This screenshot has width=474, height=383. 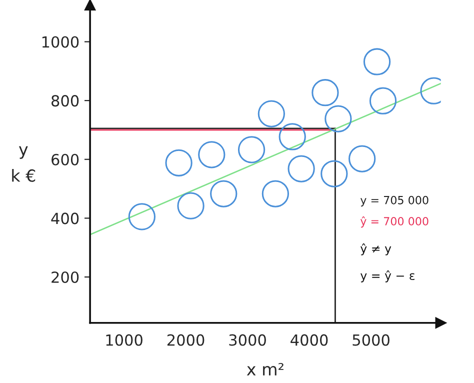 What do you see at coordinates (376, 249) in the screenshot?
I see `annotation: ŷ ≠ y` at bounding box center [376, 249].